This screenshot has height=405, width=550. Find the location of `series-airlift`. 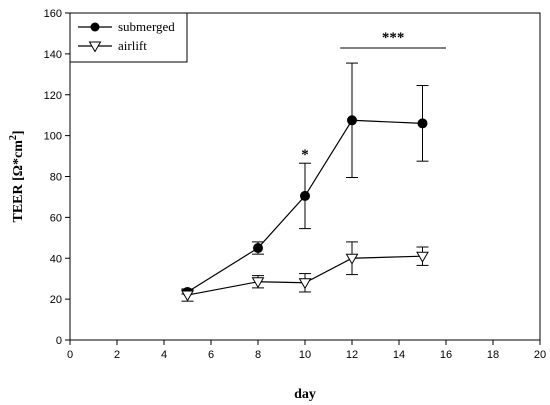

series-airlift is located at coordinates (305, 271).